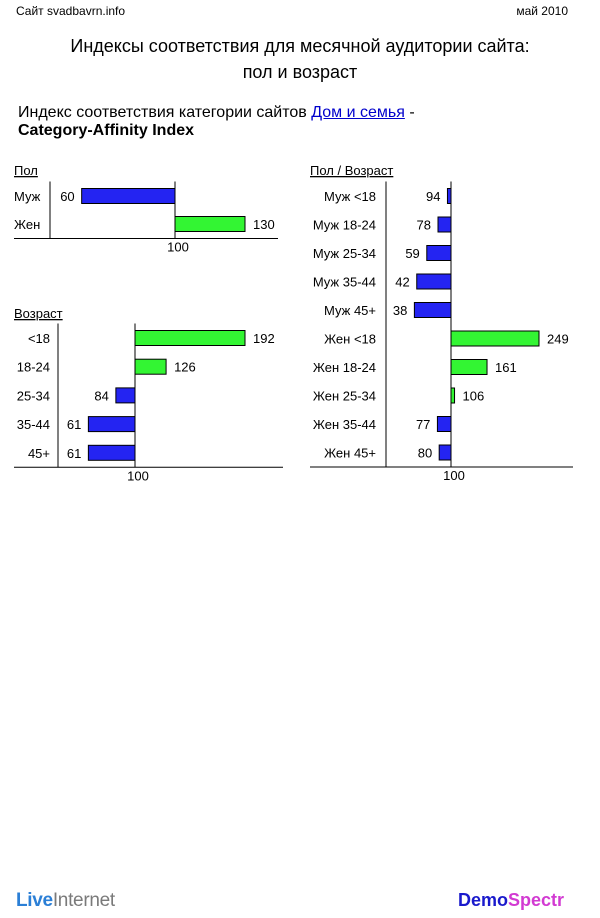  Describe the element at coordinates (74, 453) in the screenshot. I see `age-value-label-4: 61` at that location.